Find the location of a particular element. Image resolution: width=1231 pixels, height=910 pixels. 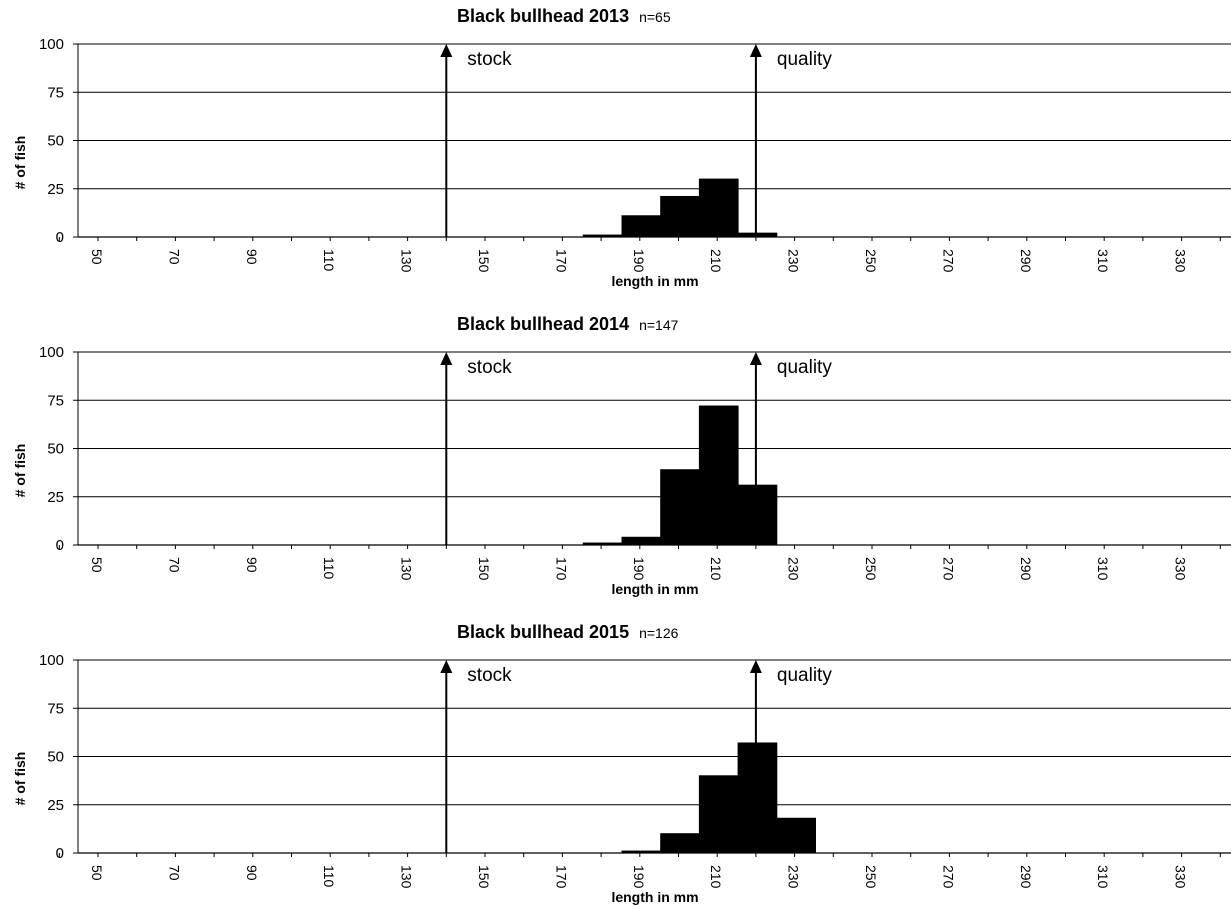

chart-title: Black bullhead 2015 is located at coordinates (543, 632).